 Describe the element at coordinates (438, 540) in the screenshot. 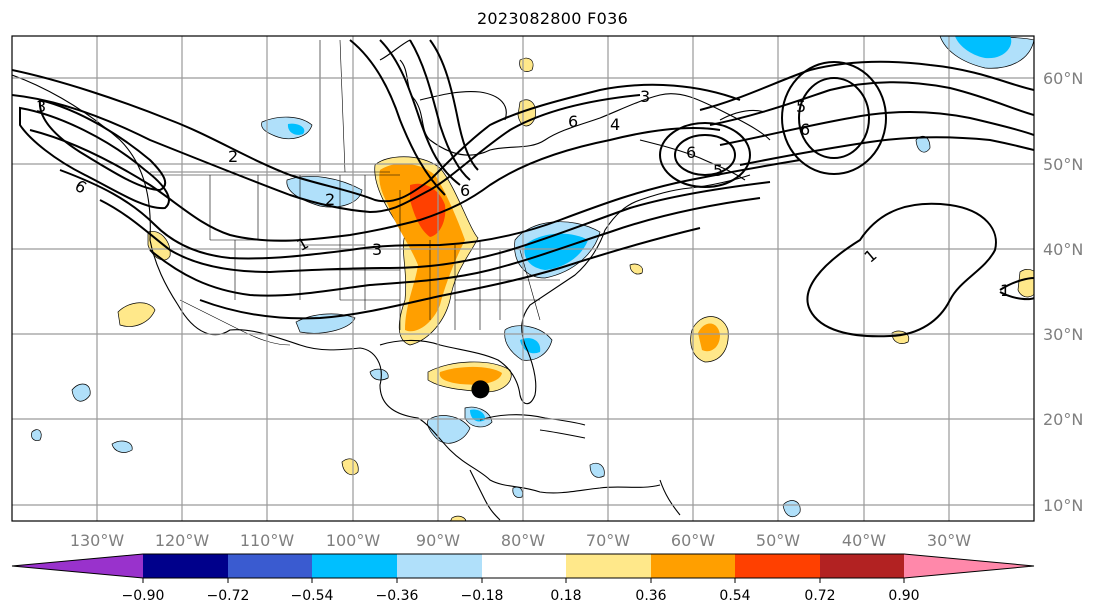

I see `longitude-label: 90°W` at that location.